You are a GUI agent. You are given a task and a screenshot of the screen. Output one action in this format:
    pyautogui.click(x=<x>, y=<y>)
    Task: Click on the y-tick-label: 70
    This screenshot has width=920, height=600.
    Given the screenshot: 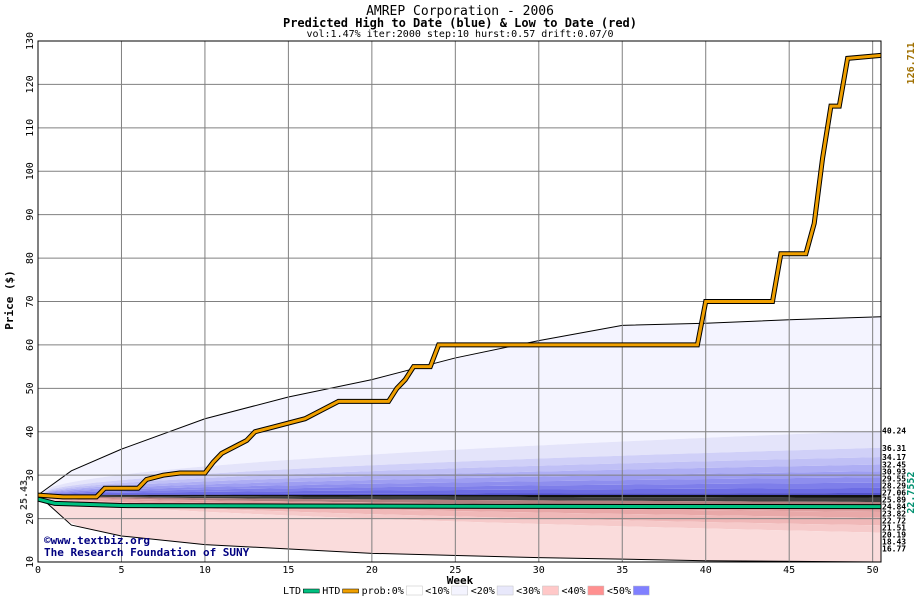 What is the action you would take?
    pyautogui.click(x=30, y=301)
    